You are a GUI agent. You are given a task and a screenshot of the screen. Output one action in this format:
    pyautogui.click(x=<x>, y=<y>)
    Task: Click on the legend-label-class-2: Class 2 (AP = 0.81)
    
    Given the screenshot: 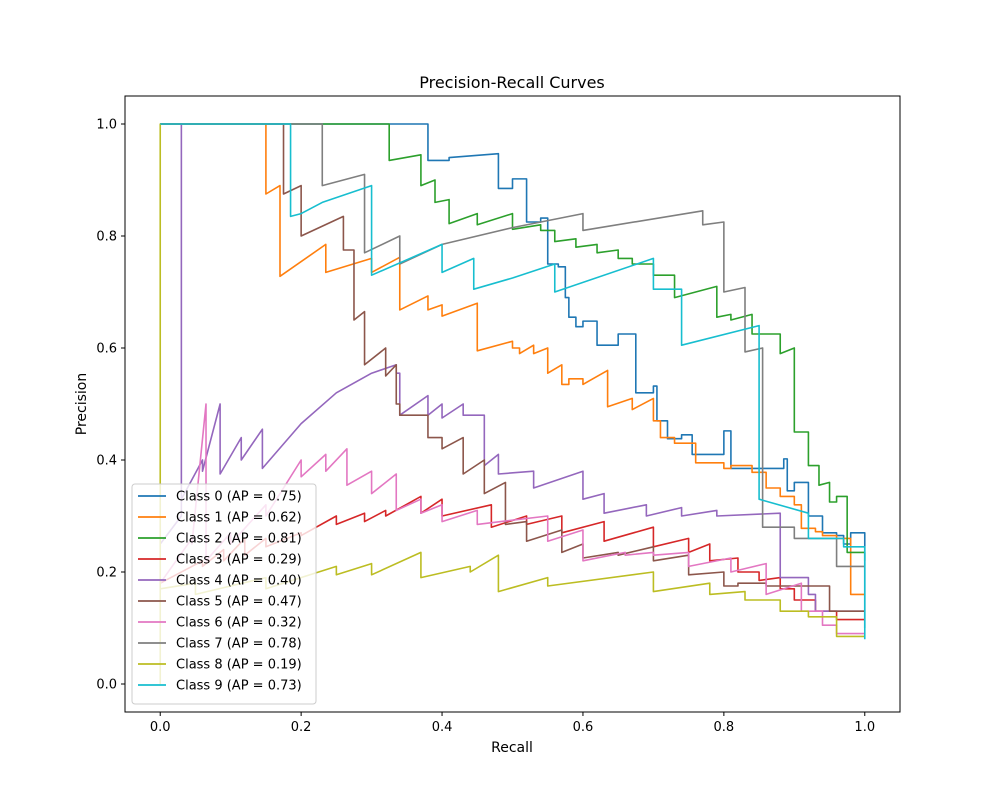 What is the action you would take?
    pyautogui.click(x=239, y=539)
    